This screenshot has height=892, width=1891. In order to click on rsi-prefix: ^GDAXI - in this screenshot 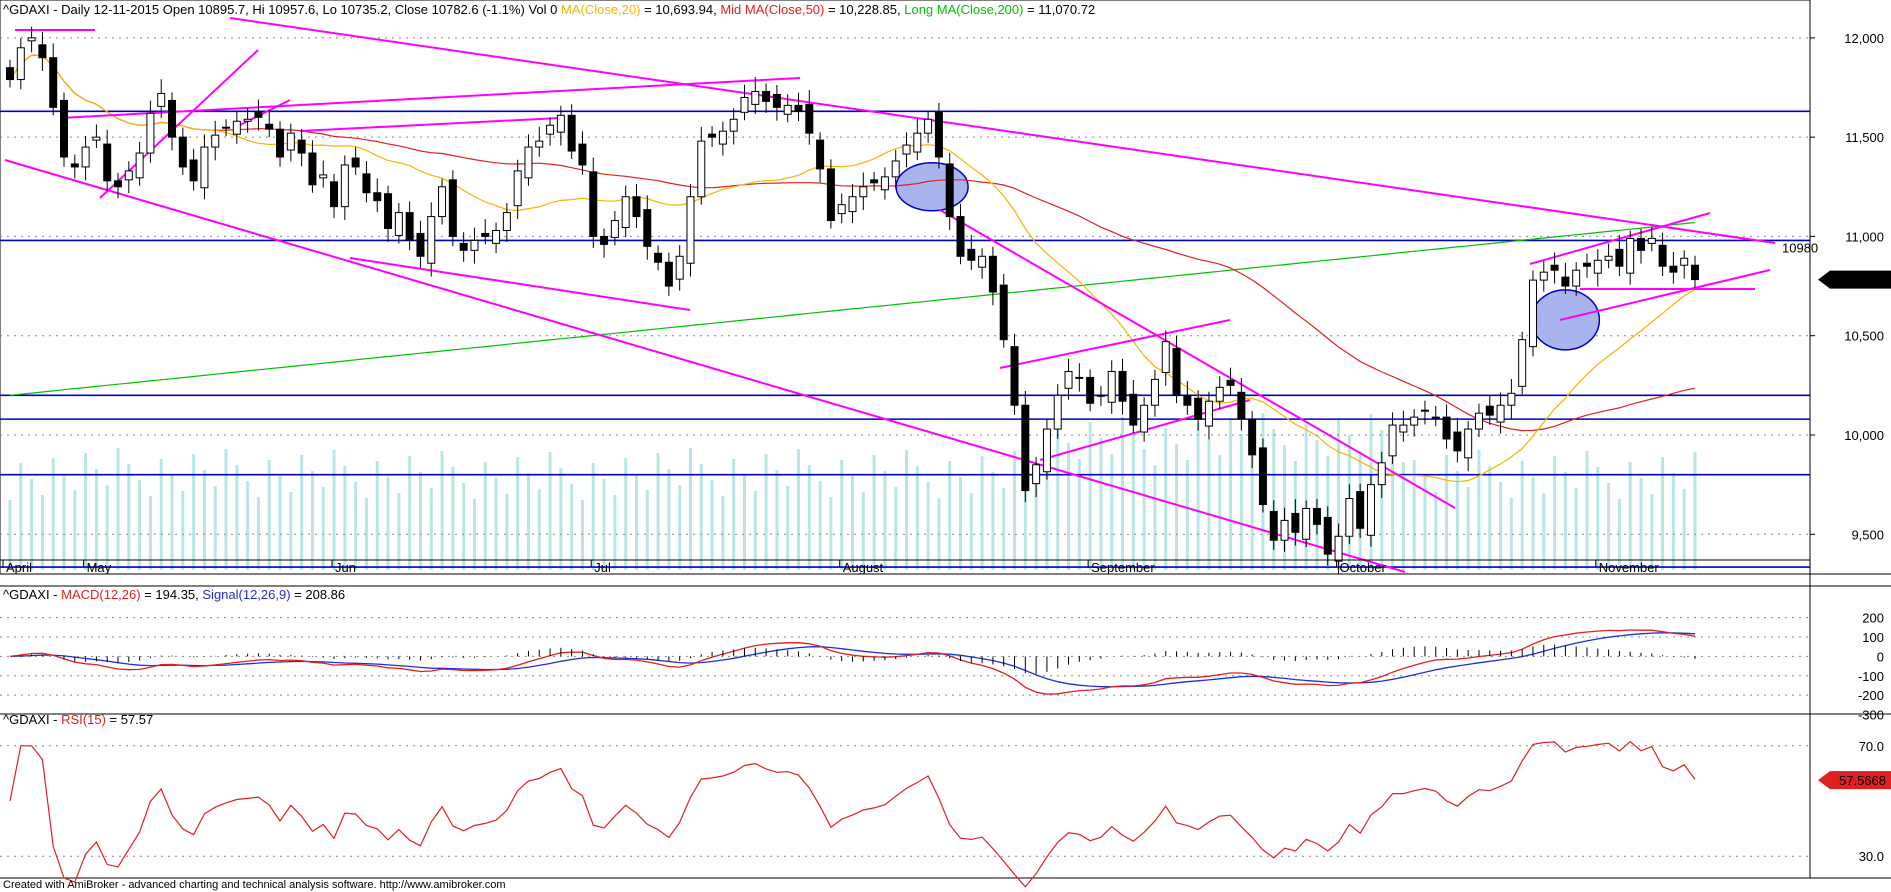, I will do `click(32, 719)`.